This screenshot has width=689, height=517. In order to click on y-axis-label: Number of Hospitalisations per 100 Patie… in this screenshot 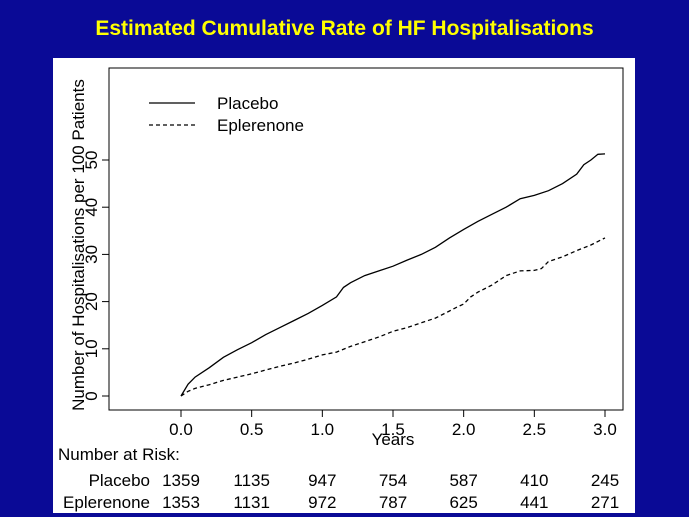, I will do `click(78, 245)`.